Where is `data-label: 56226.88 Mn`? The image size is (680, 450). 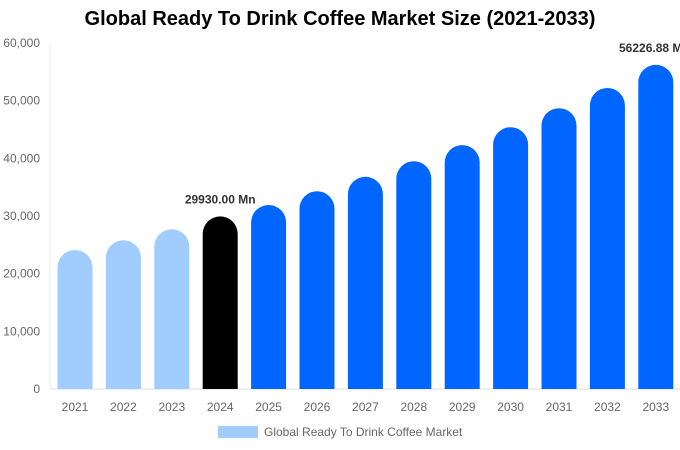
data-label: 56226.88 Mn is located at coordinates (649, 48).